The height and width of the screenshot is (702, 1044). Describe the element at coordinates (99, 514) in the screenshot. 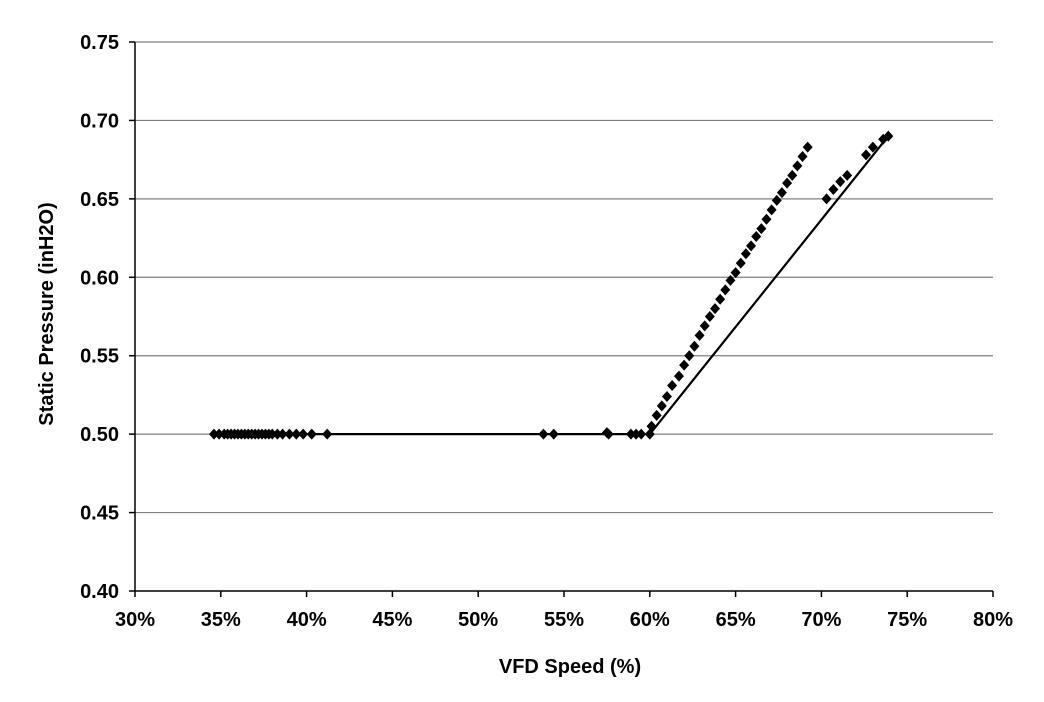

I see `y-tick-label: 0.45` at that location.